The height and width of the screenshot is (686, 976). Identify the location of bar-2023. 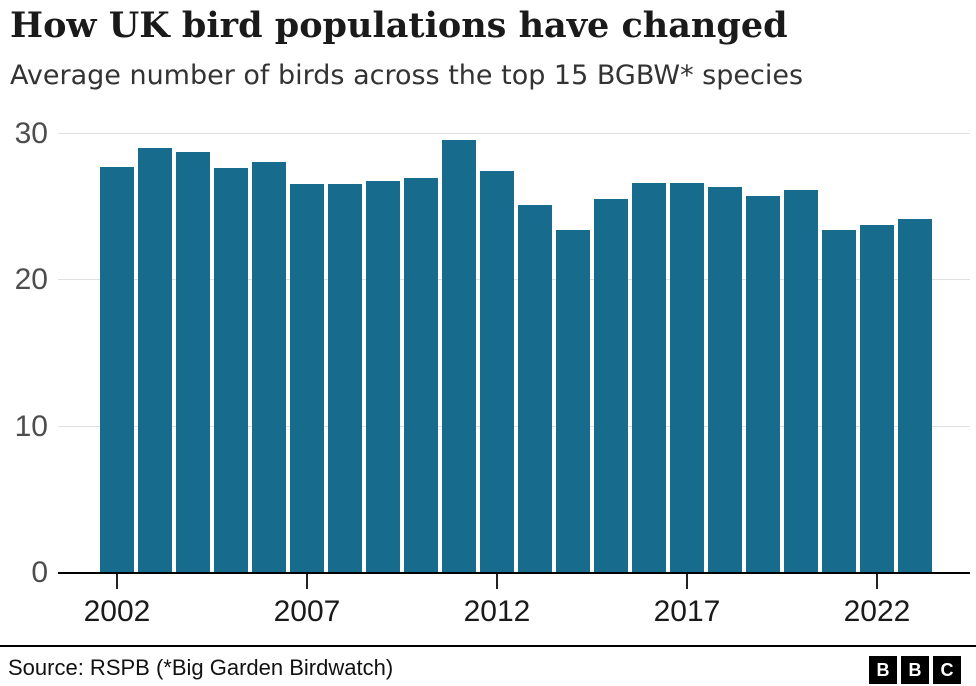
(915, 395).